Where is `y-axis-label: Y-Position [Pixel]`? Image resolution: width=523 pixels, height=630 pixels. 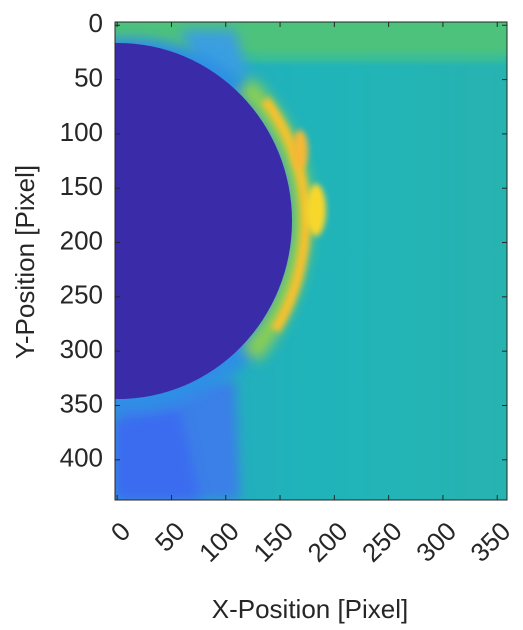 y-axis-label: Y-Position [Pixel] is located at coordinates (25, 262).